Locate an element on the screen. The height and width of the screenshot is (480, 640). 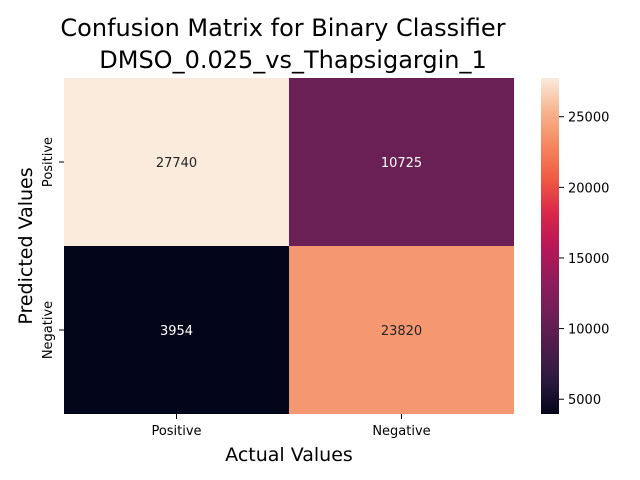
colorbar-tick-label: 5000 is located at coordinates (584, 400).